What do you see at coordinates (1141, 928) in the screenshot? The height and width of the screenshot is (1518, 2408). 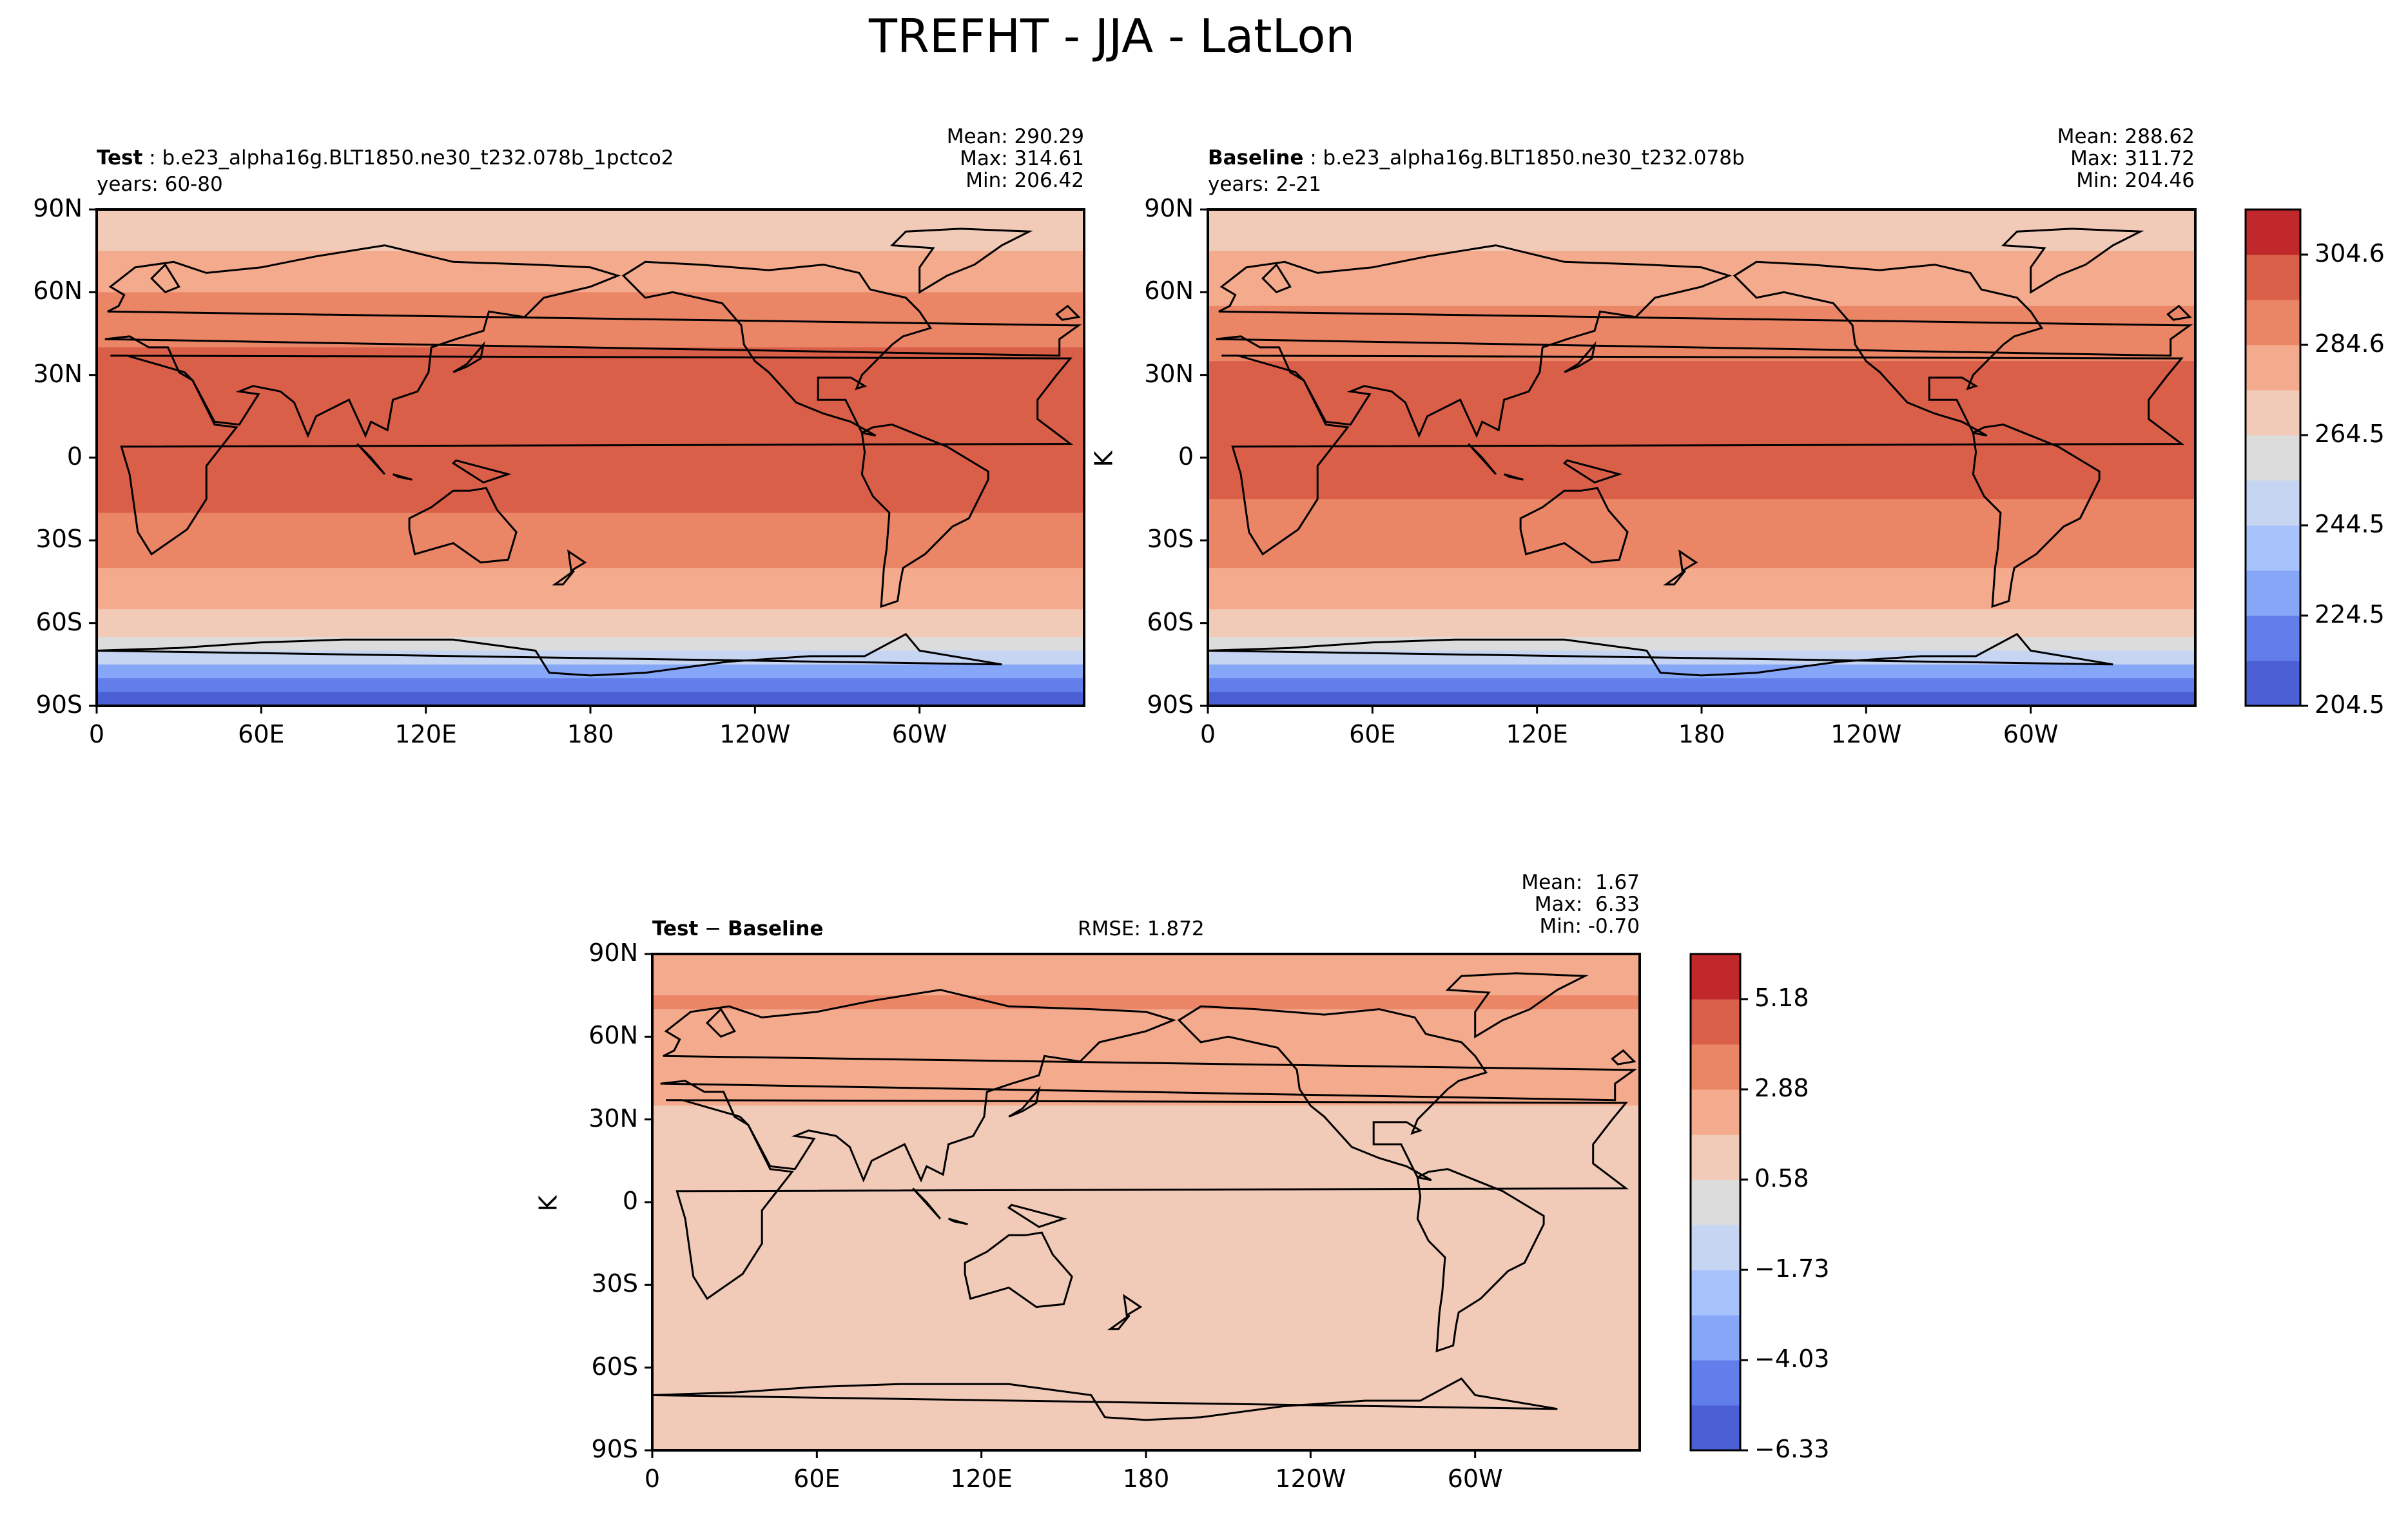 I see `diff-rmse: RMSE: 1.872` at bounding box center [1141, 928].